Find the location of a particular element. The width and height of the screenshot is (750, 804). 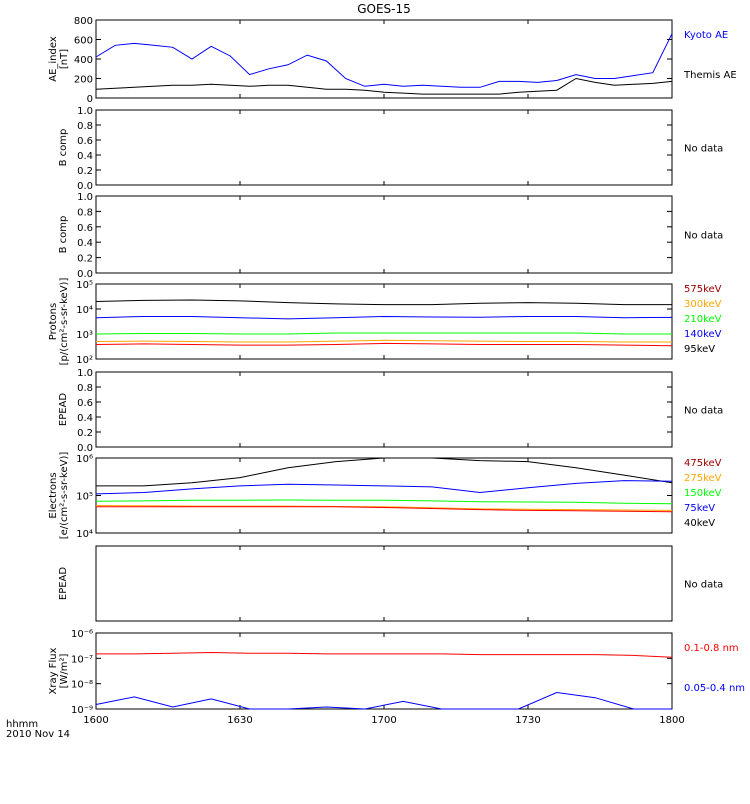

ytick-label-protons: 10³ is located at coordinates (84, 335).